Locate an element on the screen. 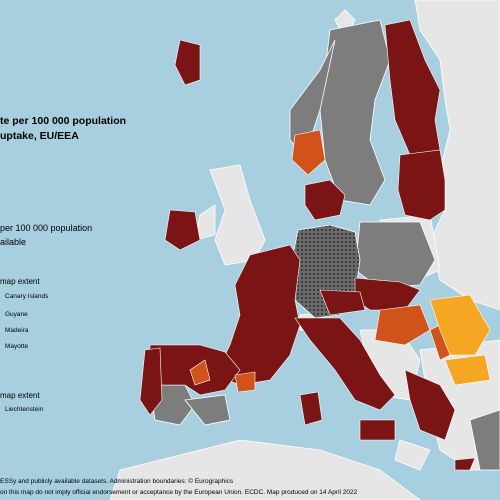 The height and width of the screenshot is (500, 500). map-title-line1: te per 100 000 population is located at coordinates (63, 121).